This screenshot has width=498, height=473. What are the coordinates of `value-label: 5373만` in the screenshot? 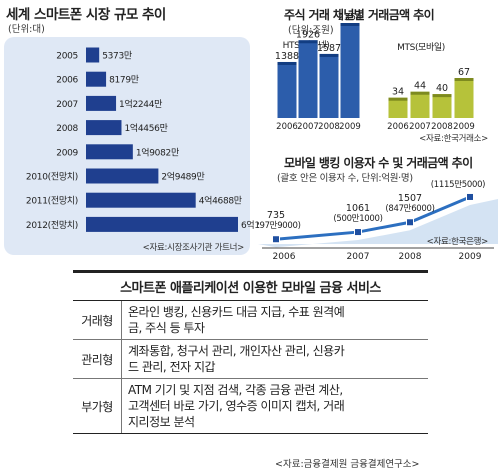 It's located at (117, 56).